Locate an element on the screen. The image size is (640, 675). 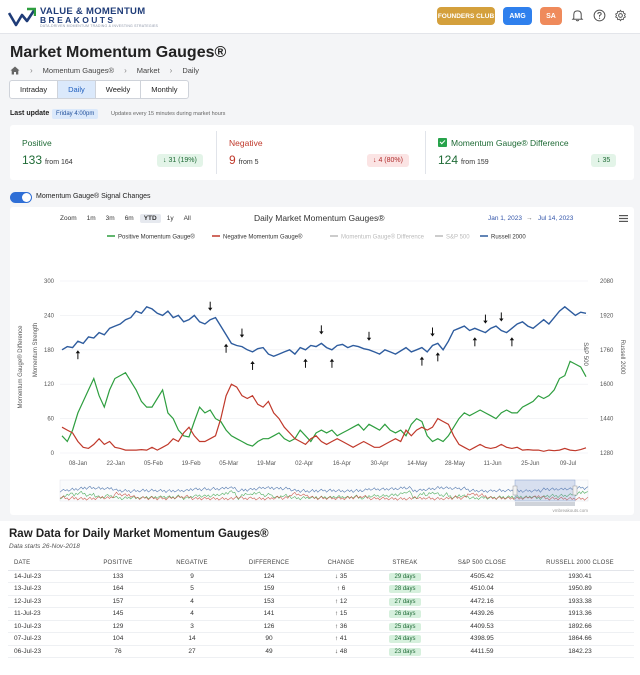
tab-monthly: Monthly is located at coordinates (164, 89).